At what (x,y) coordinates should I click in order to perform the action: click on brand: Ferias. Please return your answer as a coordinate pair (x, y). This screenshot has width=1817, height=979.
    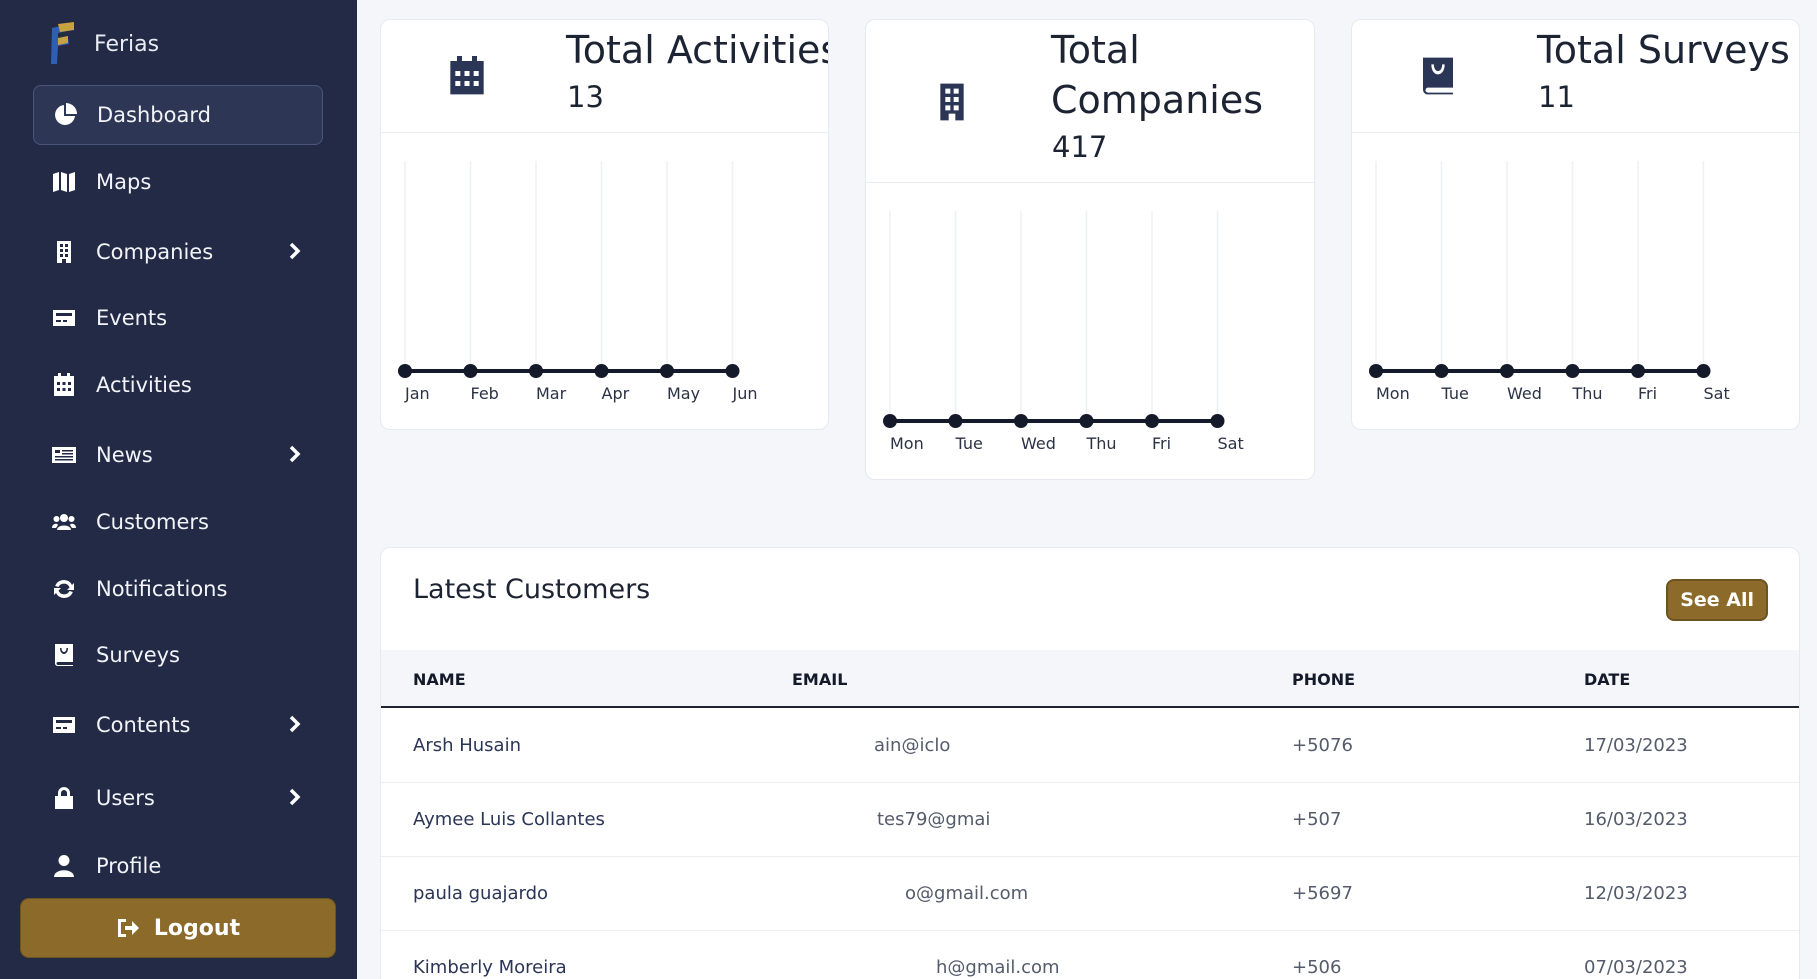
    Looking at the image, I should click on (104, 44).